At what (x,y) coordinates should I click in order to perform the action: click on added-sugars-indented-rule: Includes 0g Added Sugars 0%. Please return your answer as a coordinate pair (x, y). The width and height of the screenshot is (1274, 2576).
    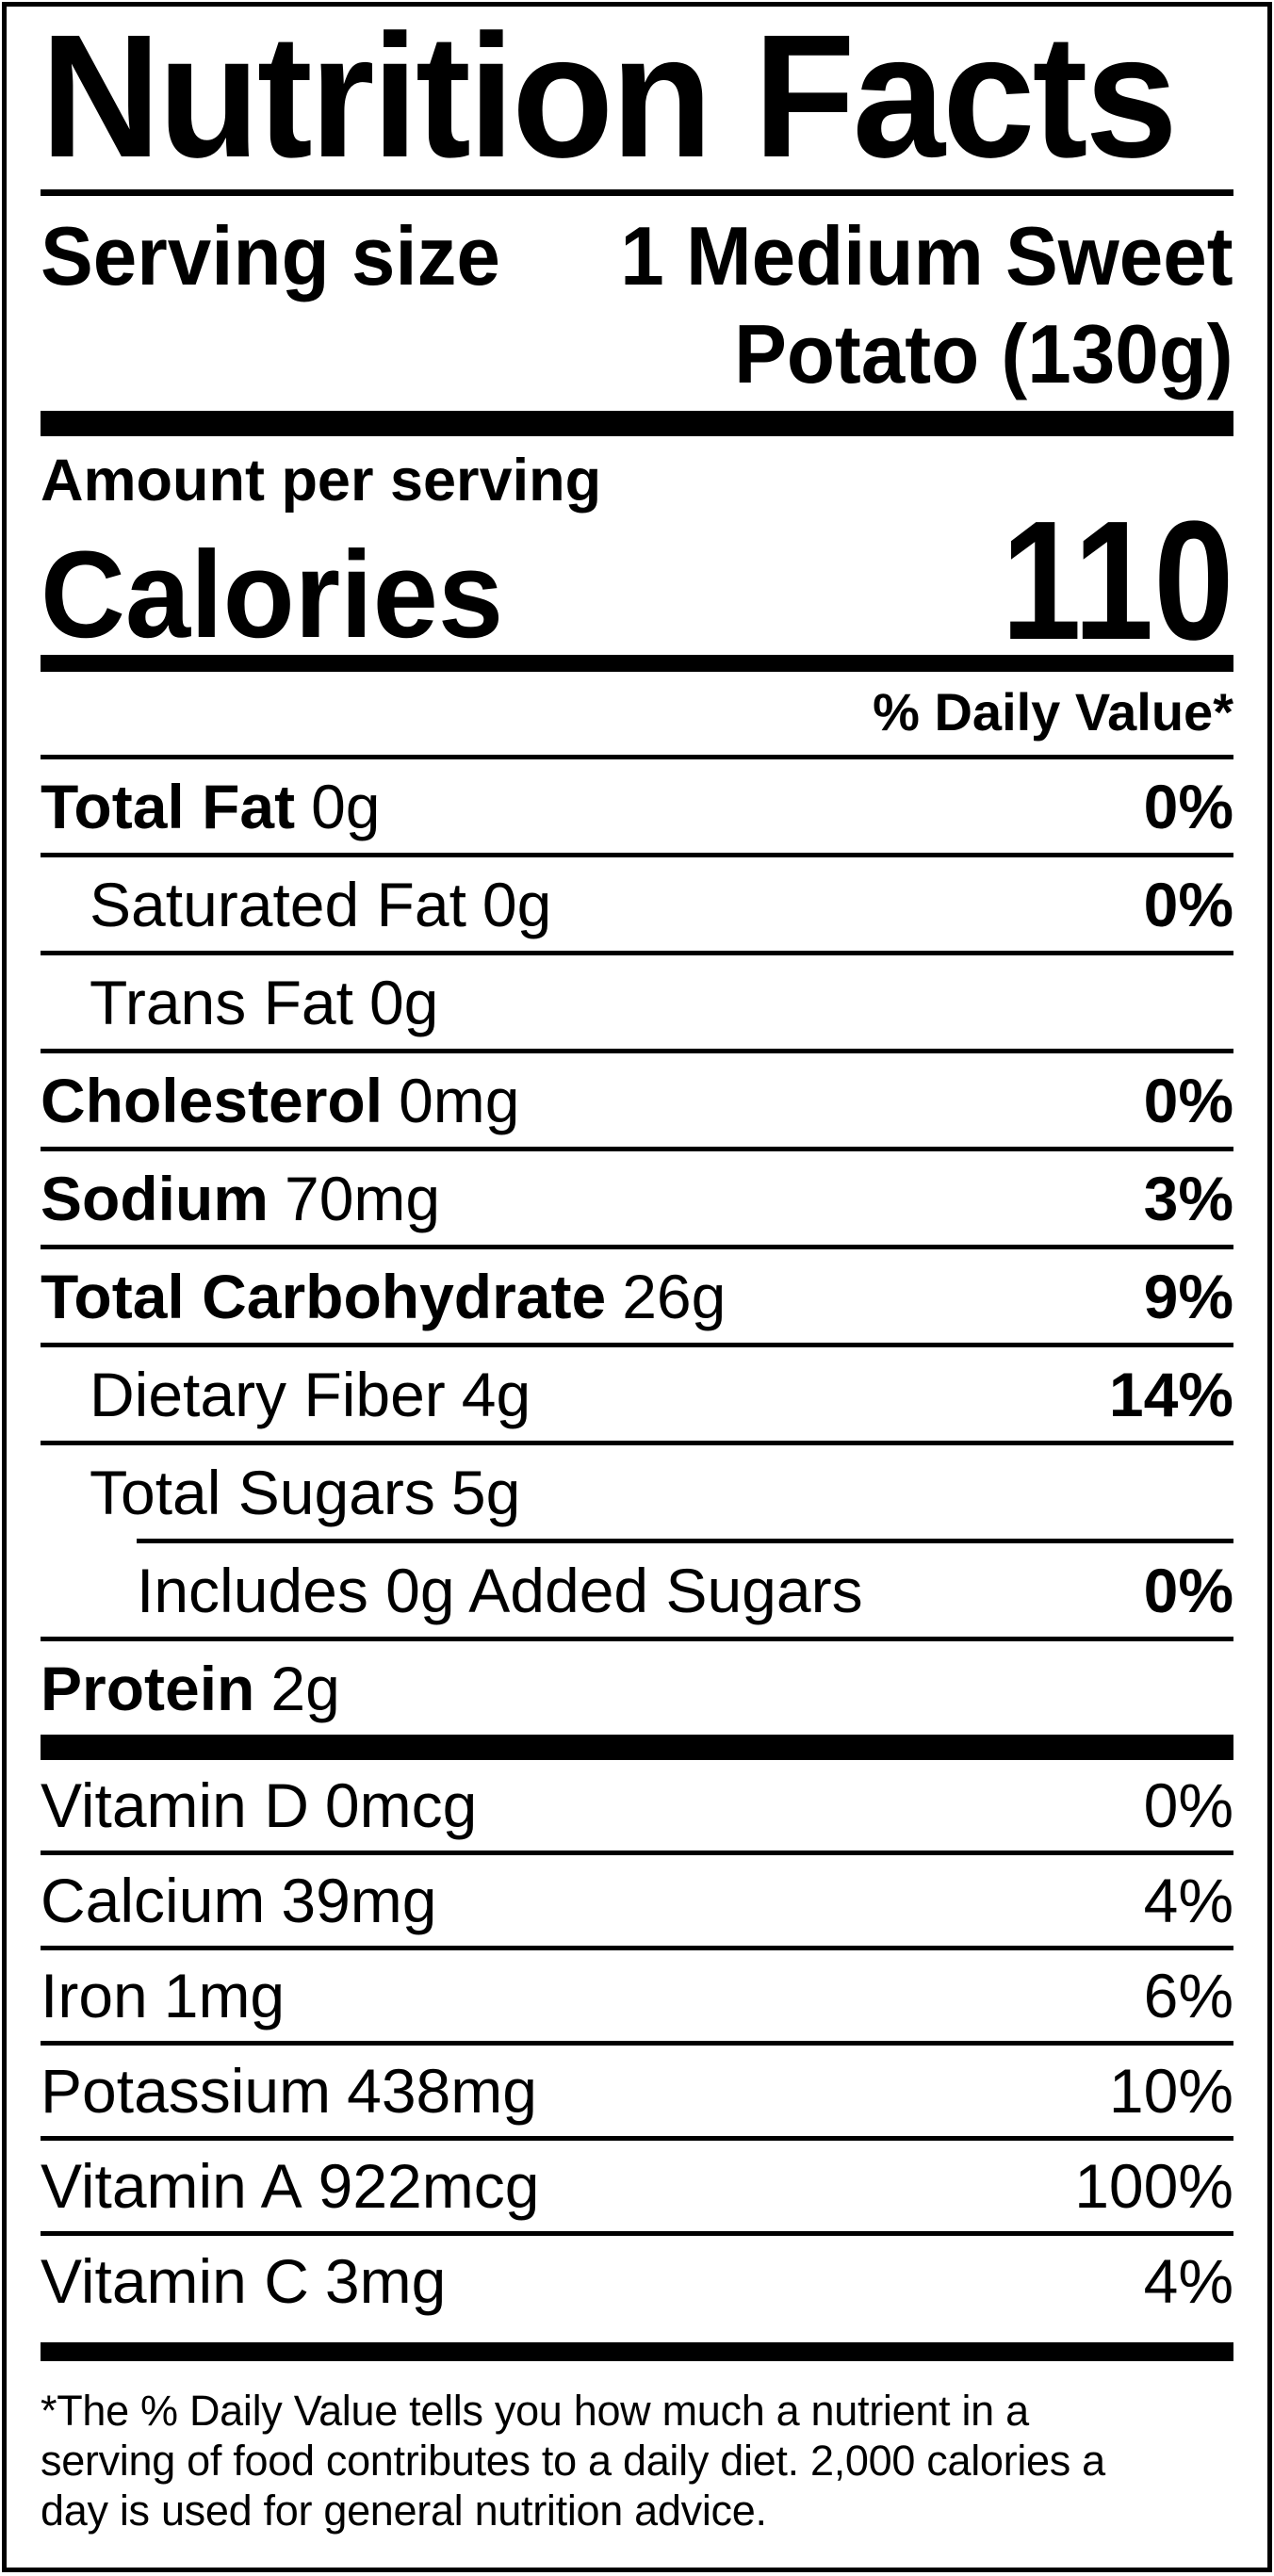
    Looking at the image, I should click on (685, 1588).